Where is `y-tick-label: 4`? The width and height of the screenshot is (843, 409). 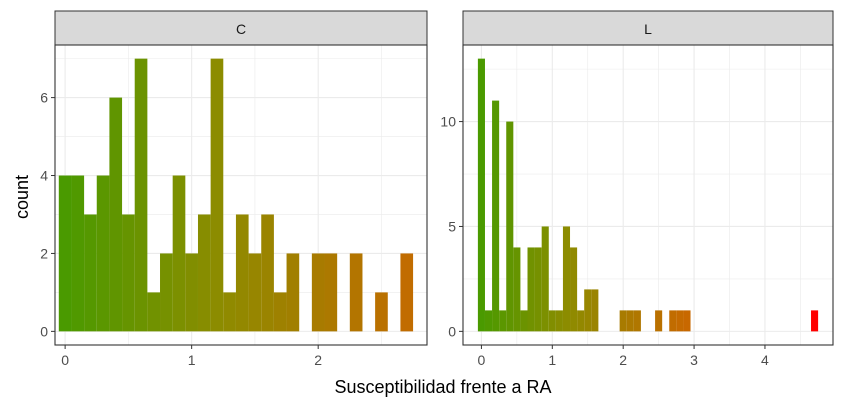
y-tick-label: 4 is located at coordinates (44, 176).